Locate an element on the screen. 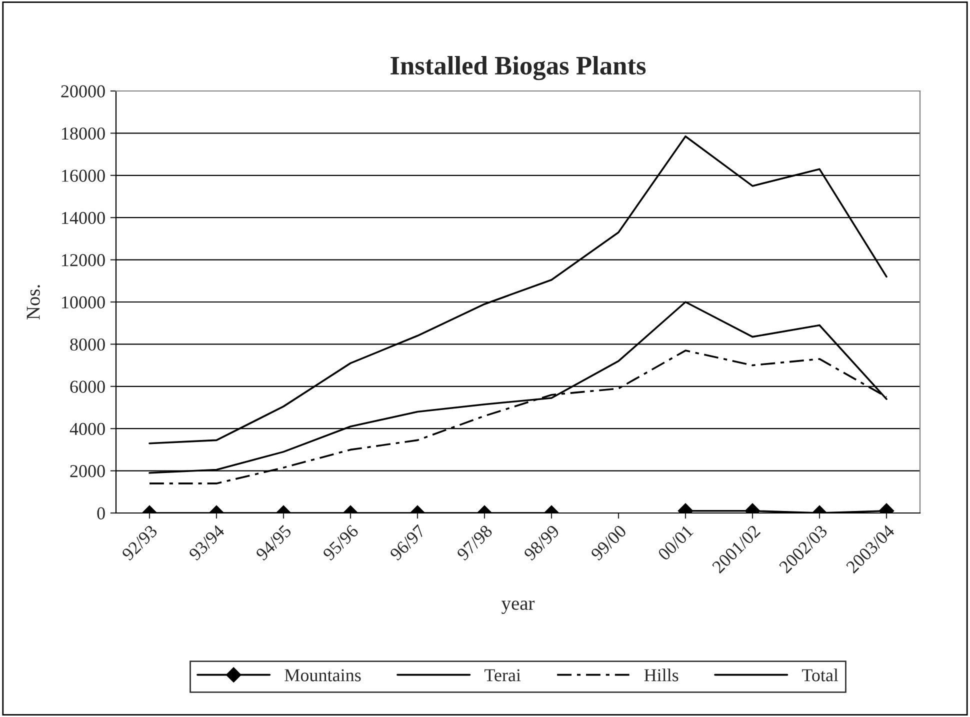 The height and width of the screenshot is (717, 970). y-tick-label: 18000 is located at coordinates (83, 133).